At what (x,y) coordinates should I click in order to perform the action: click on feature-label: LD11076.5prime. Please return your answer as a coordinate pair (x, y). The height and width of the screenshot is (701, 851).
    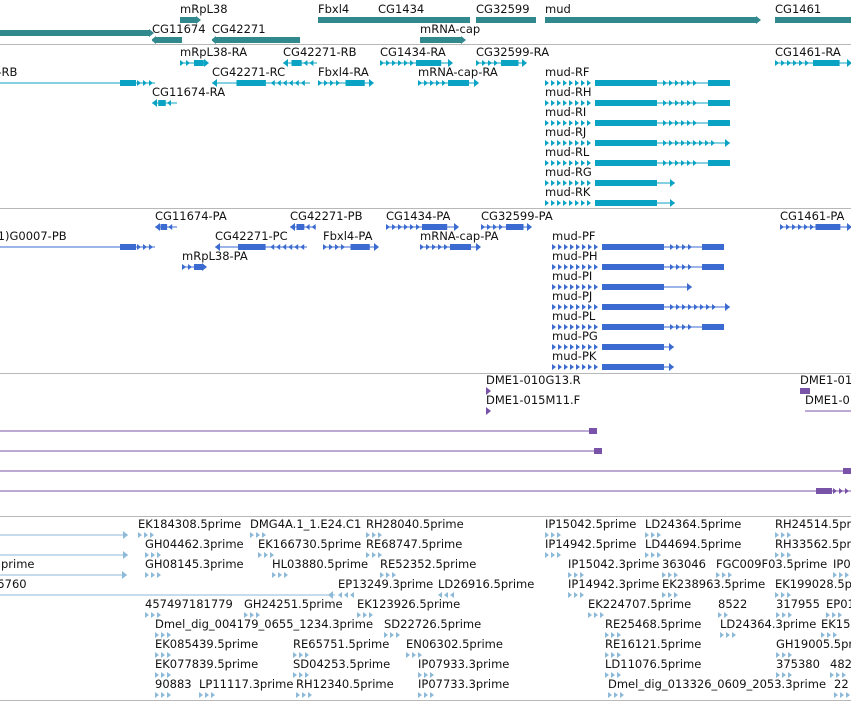
    Looking at the image, I should click on (653, 664).